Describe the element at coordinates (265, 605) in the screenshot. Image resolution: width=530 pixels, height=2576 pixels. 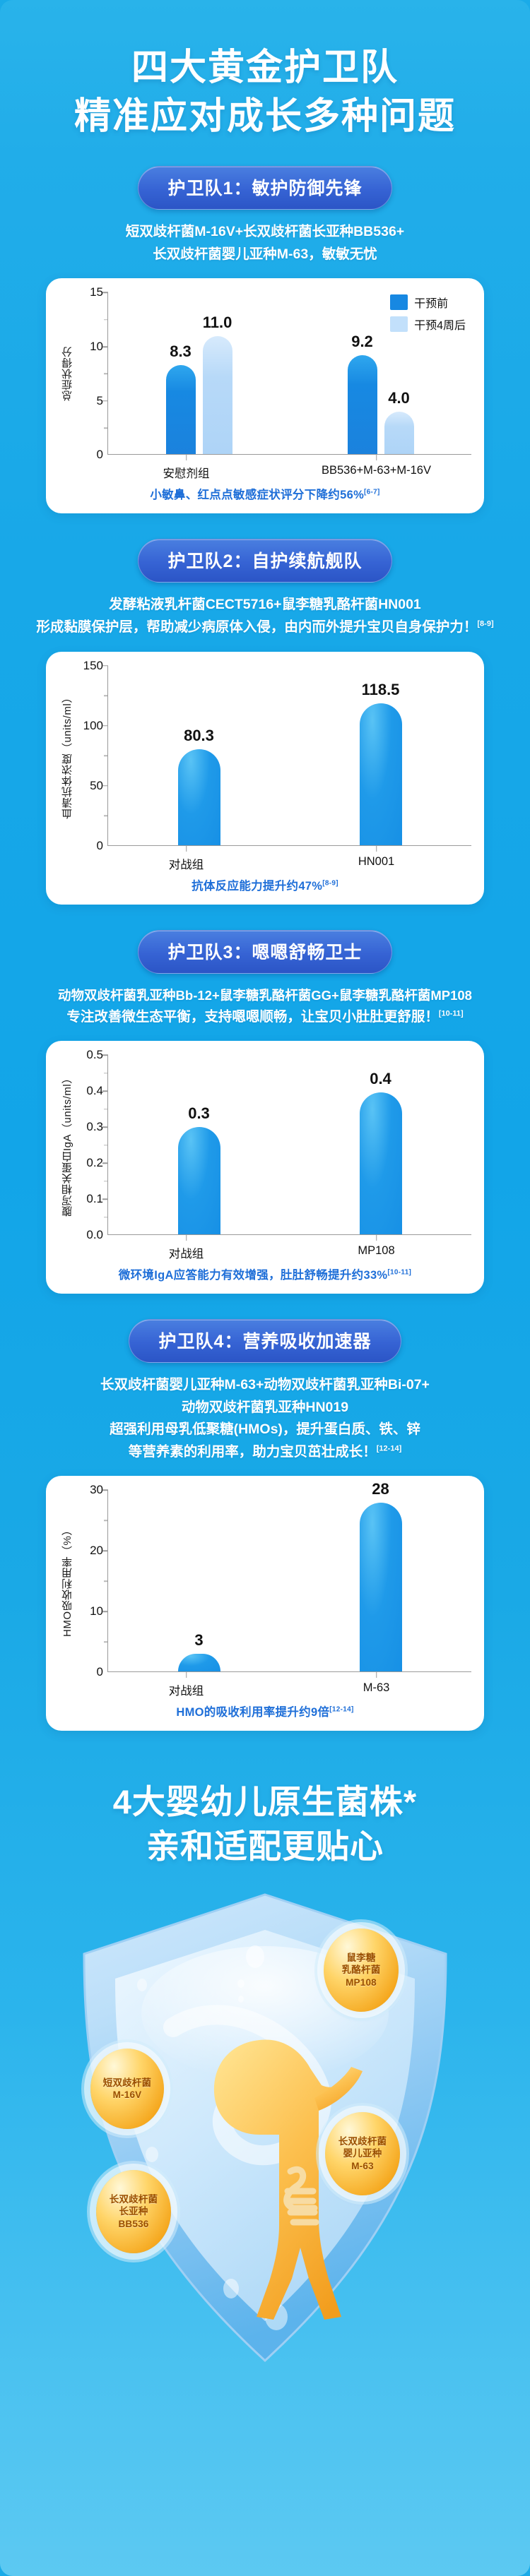
I see `section-subtitle-2-line1: 发酵粘液乳杆菌CECT5716+鼠李糖乳酪杆菌HN001` at that location.